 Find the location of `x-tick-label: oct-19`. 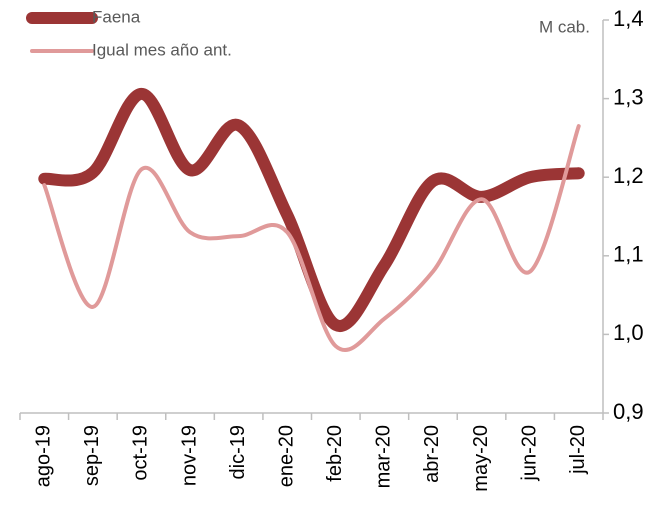

x-tick-label: oct-19 is located at coordinates (141, 453).